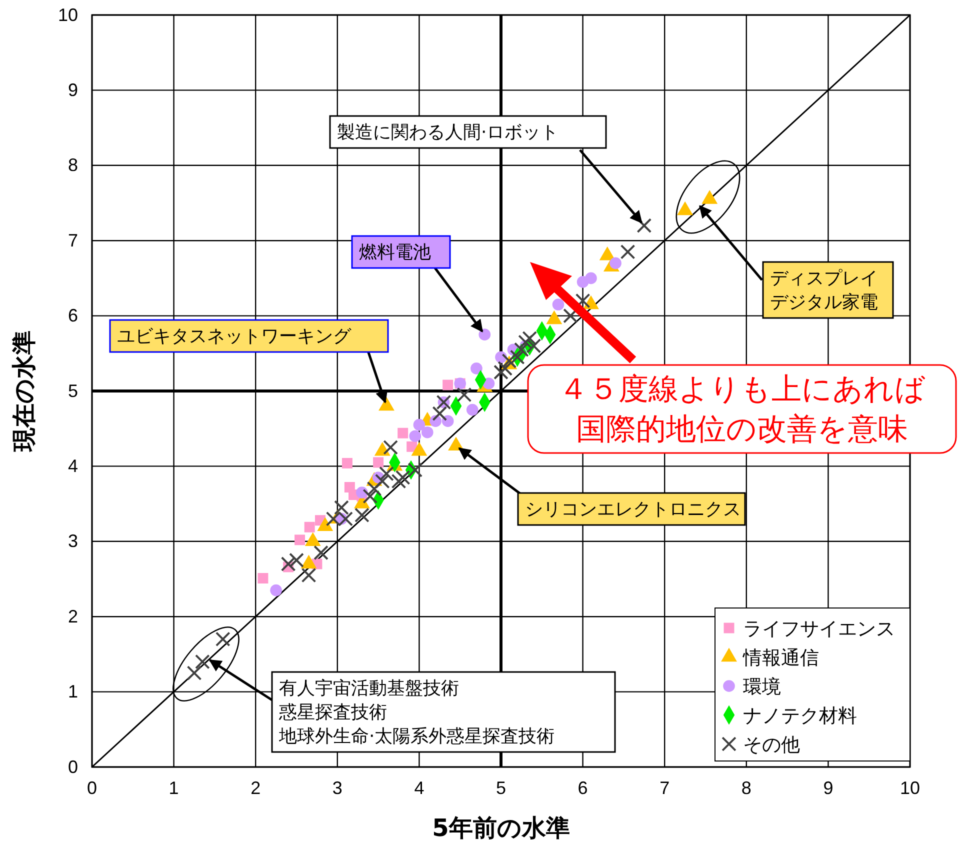  I want to click on y-axis-title: 現在の水準, so click(24, 391).